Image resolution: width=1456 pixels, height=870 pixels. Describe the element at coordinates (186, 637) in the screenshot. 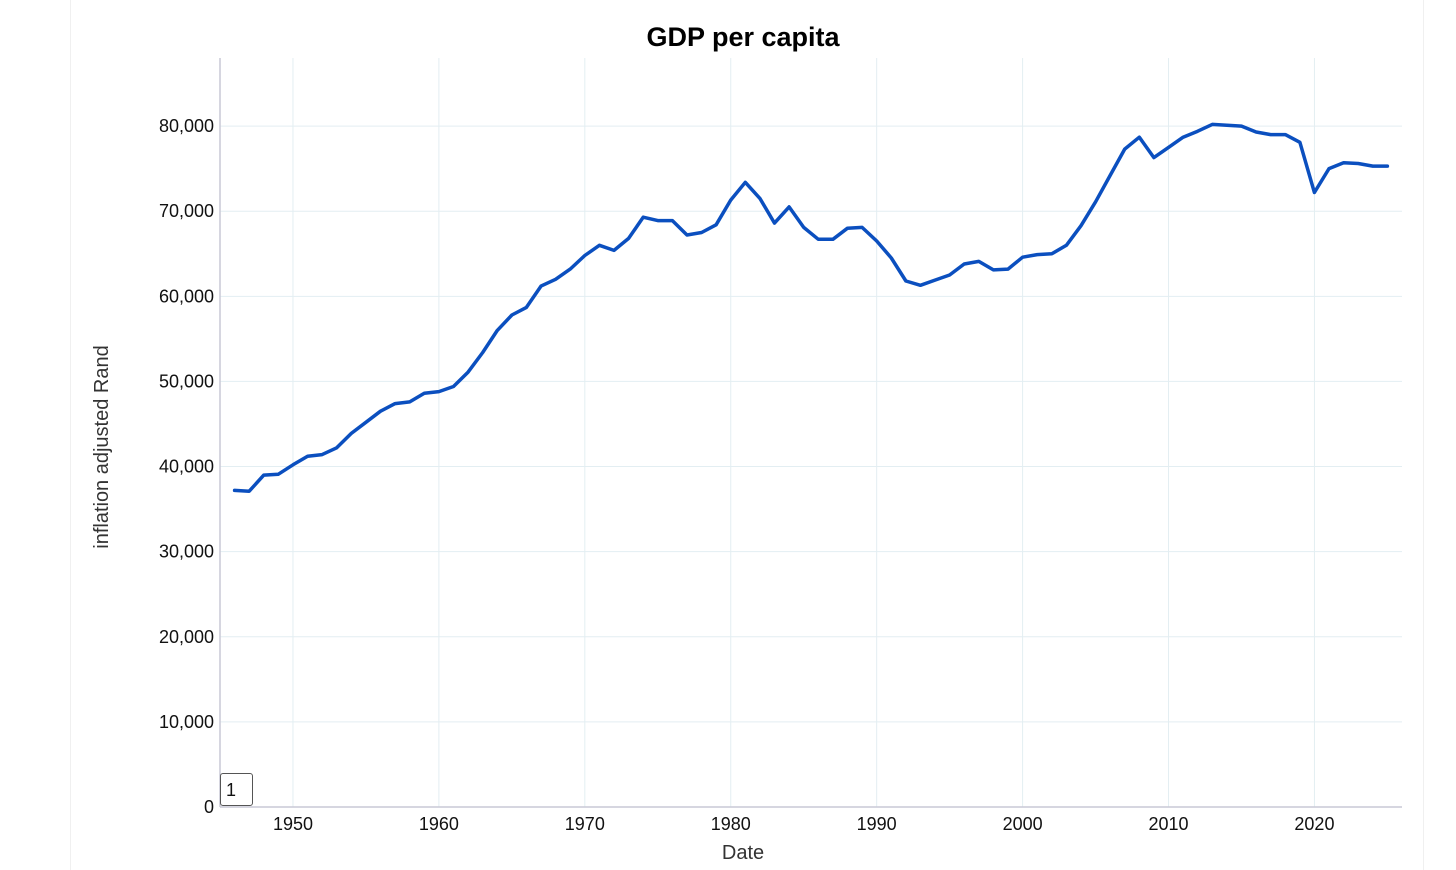

I see `y-tick-label: 20,000` at that location.